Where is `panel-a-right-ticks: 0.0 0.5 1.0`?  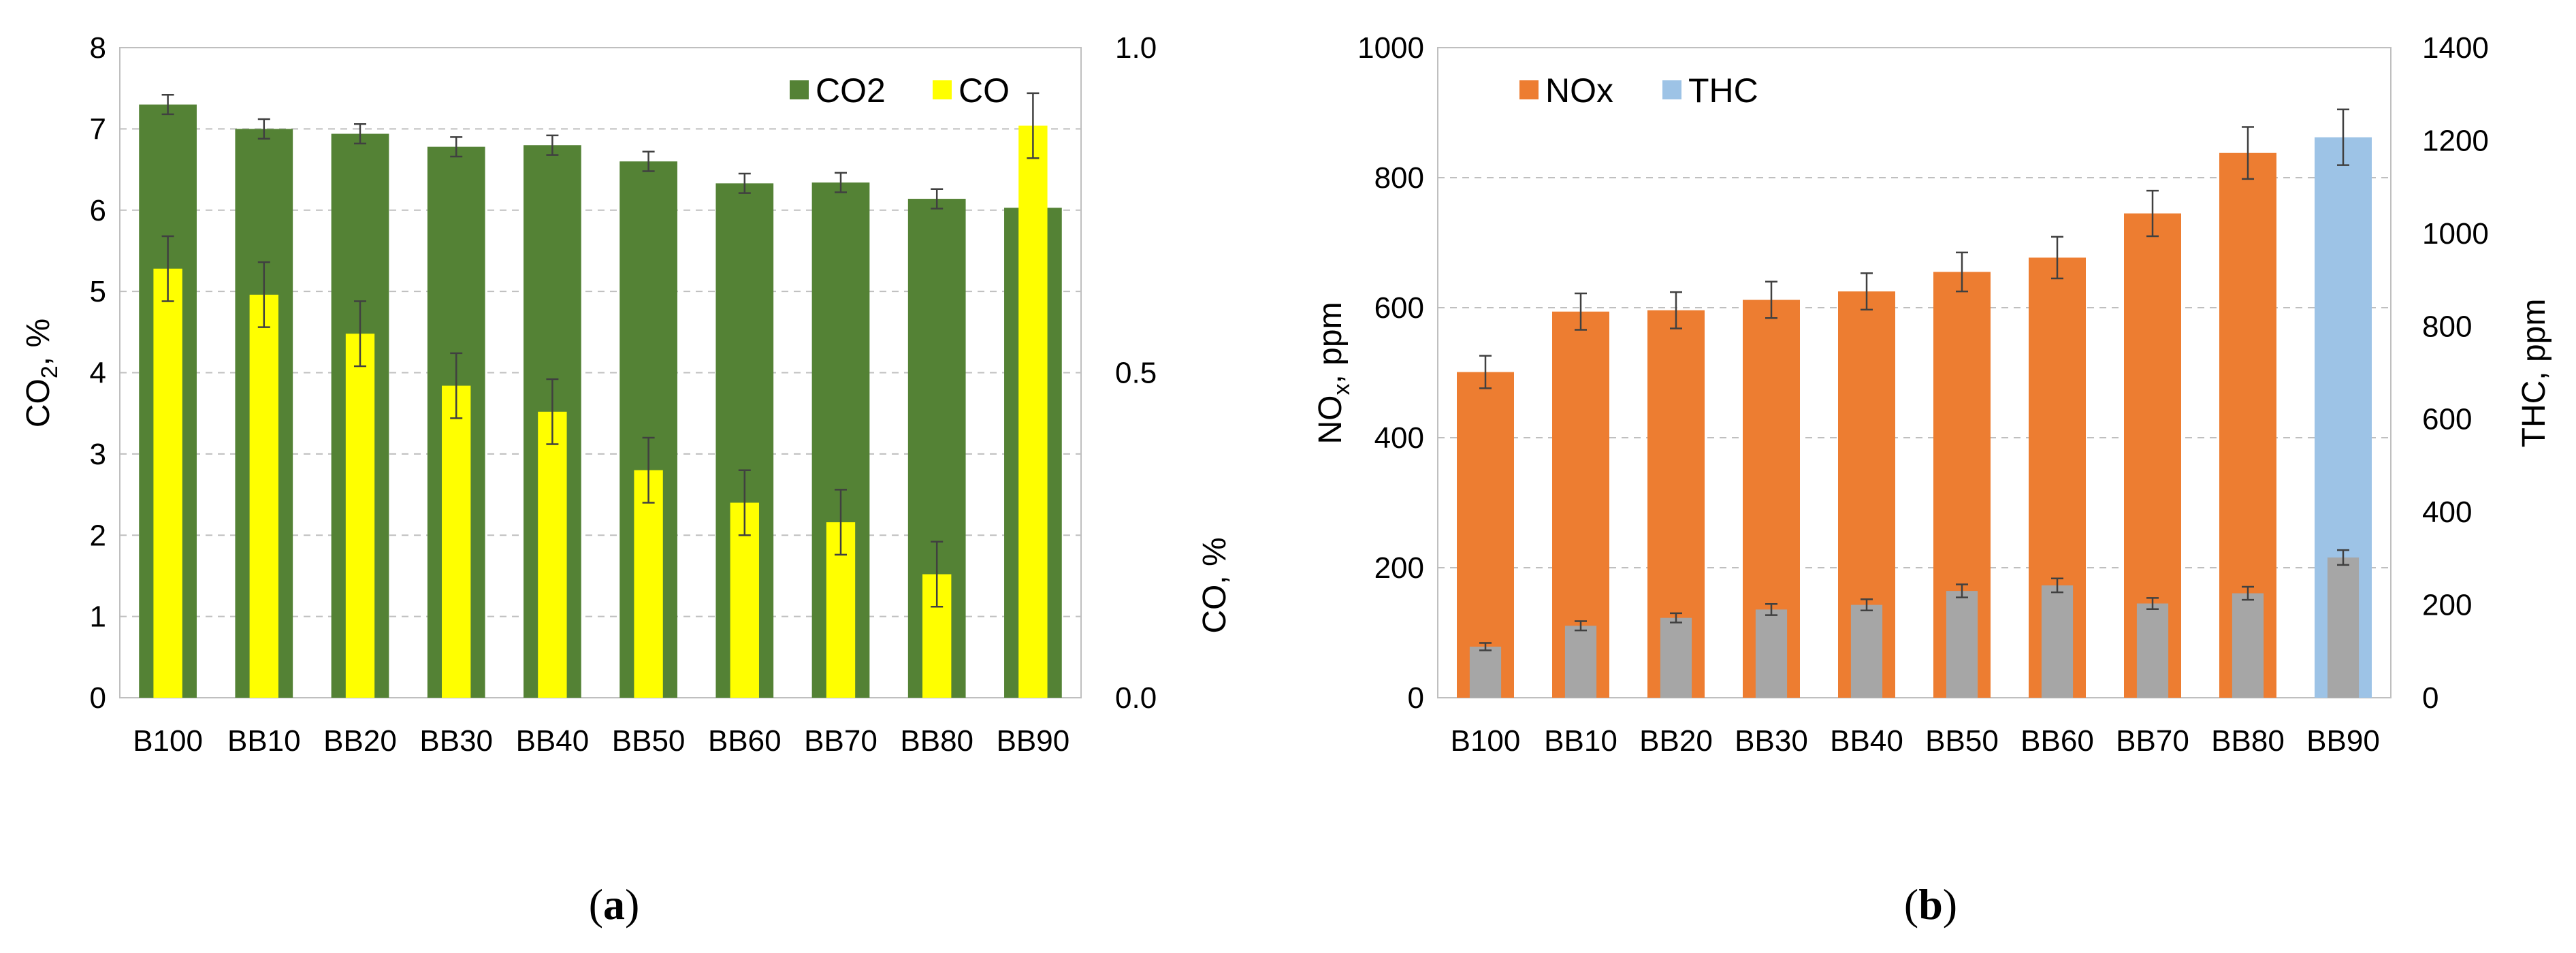 panel-a-right-ticks: 0.0 0.5 1.0 is located at coordinates (1136, 373).